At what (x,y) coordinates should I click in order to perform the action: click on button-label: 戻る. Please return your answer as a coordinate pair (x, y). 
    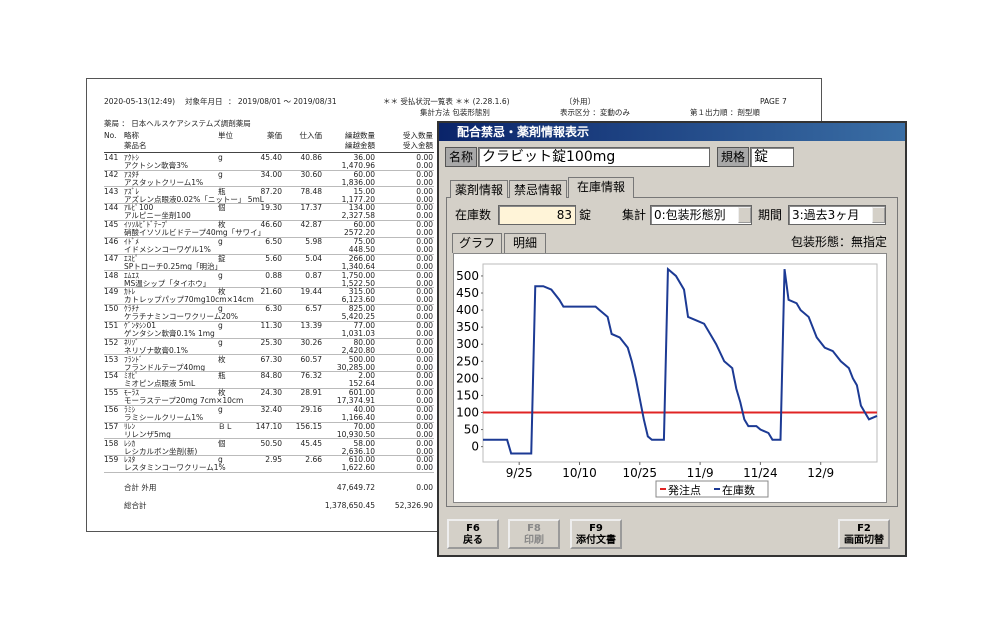
    Looking at the image, I should click on (473, 540).